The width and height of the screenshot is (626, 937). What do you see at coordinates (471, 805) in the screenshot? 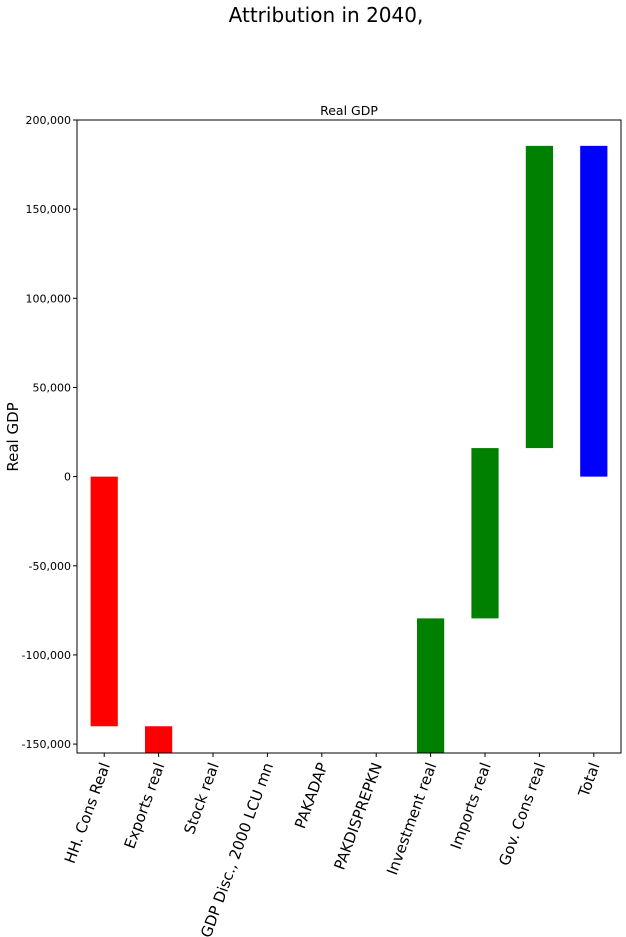
I see `x-tick-label: Imports real` at bounding box center [471, 805].